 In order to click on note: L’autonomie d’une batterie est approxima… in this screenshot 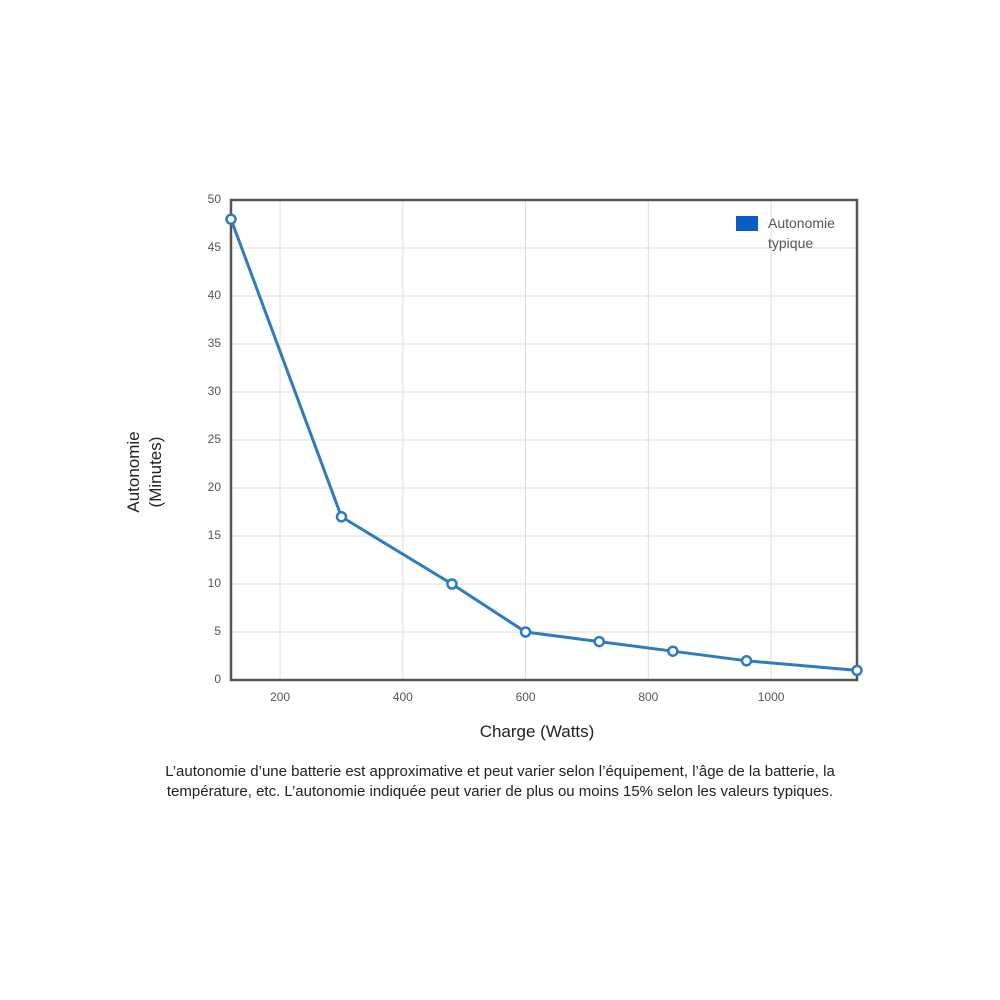, I will do `click(500, 781)`.